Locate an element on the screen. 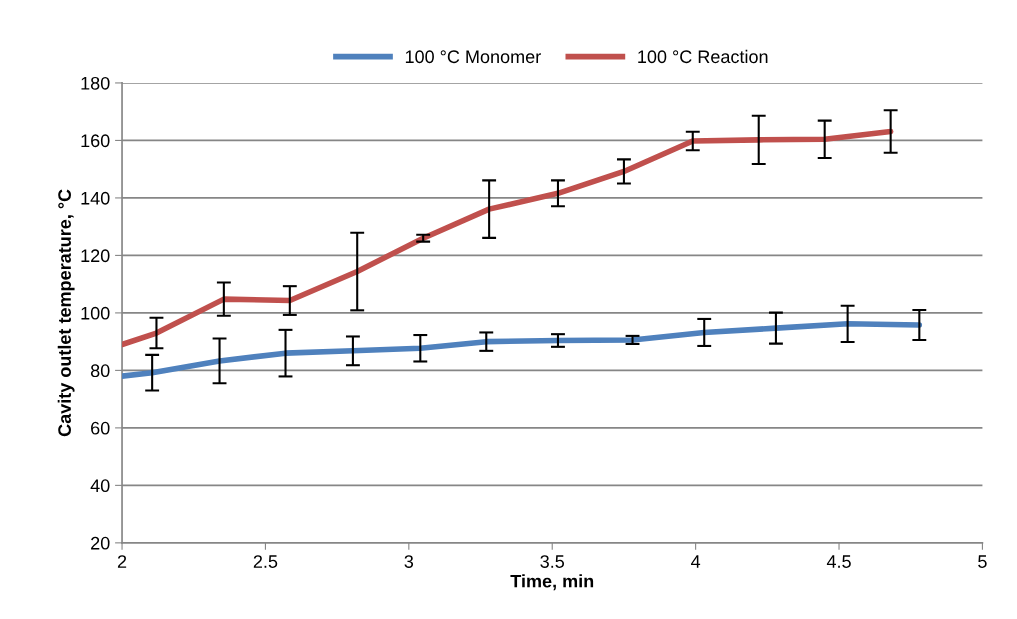 The image size is (1017, 619). x-axis-title: Time, min is located at coordinates (552, 582).